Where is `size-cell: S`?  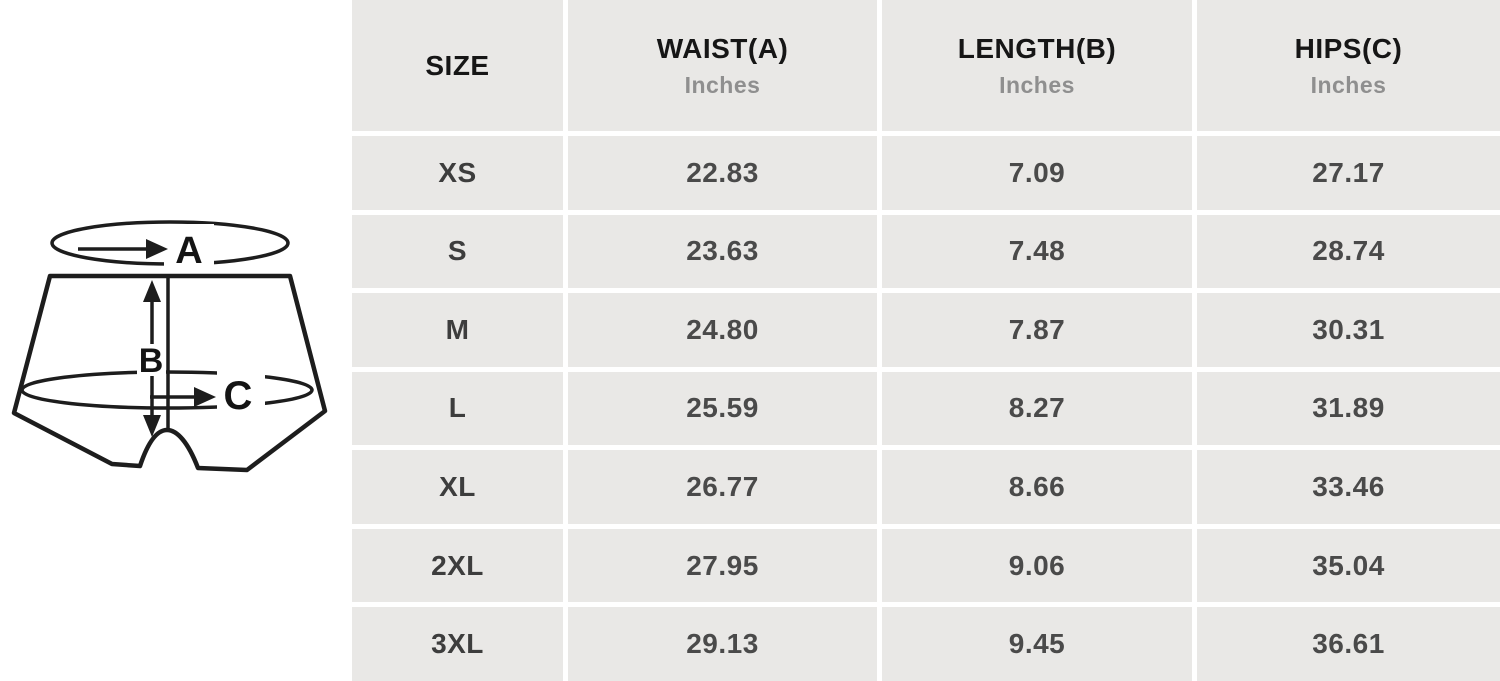 size-cell: S is located at coordinates (457, 251).